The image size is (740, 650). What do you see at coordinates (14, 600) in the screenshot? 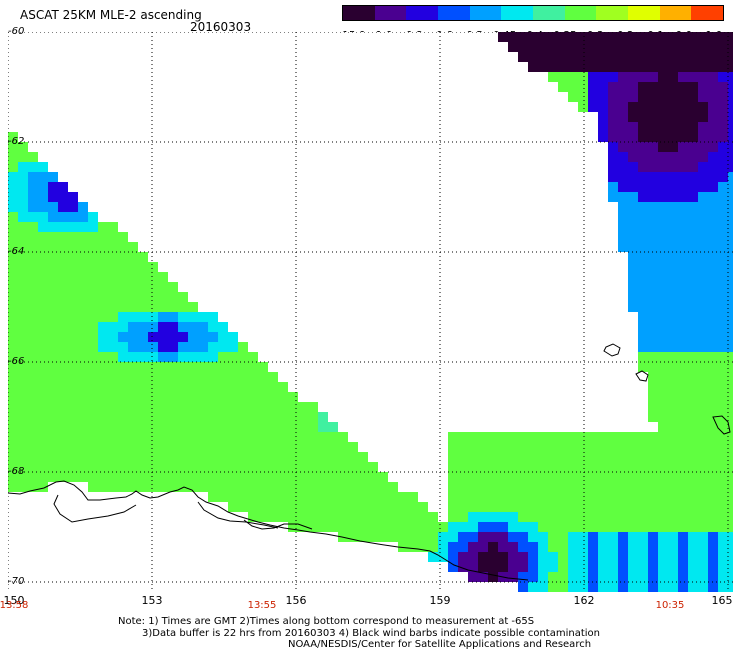
I see `lon-label: 150` at bounding box center [14, 600].